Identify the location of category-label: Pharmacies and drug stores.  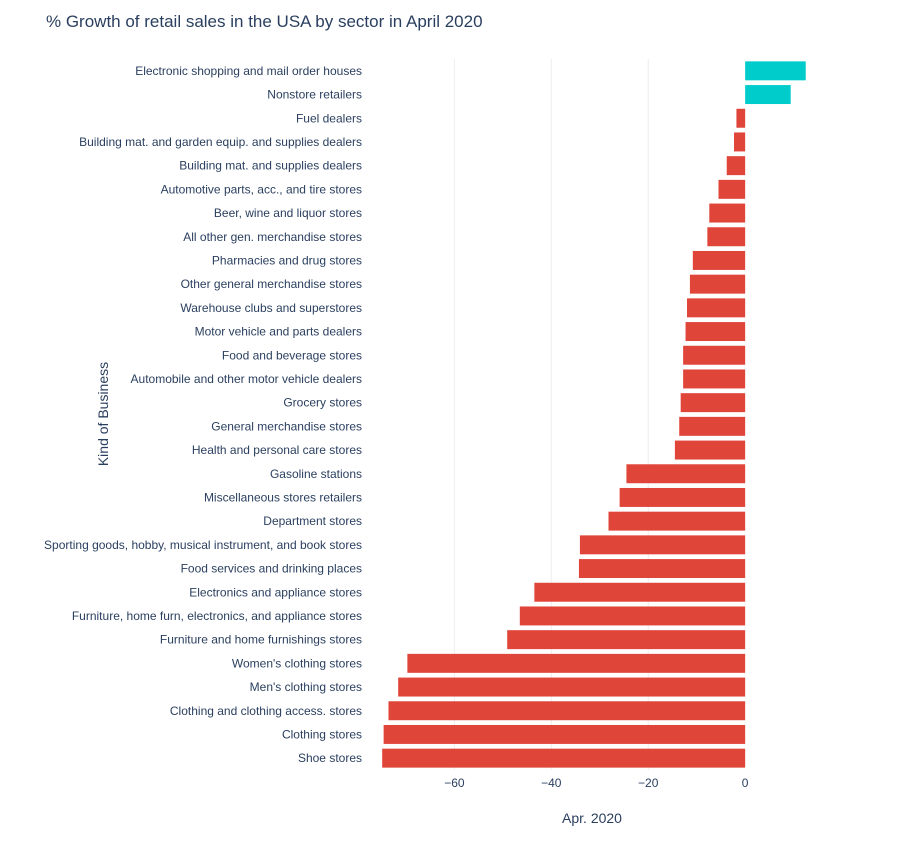
(287, 260).